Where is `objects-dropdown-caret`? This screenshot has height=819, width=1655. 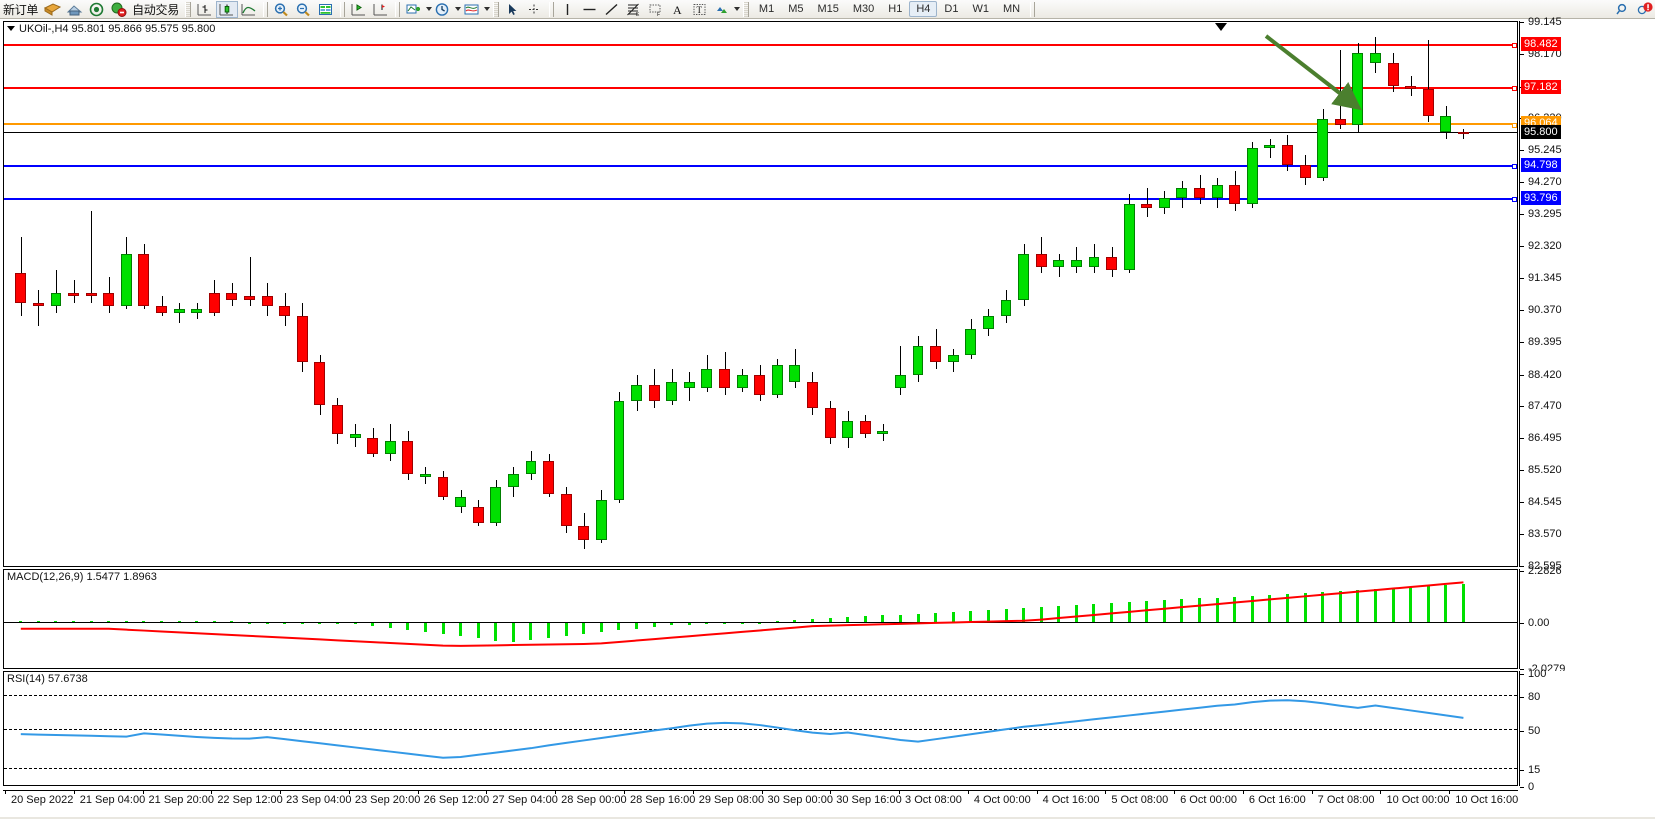
objects-dropdown-caret is located at coordinates (736, 9).